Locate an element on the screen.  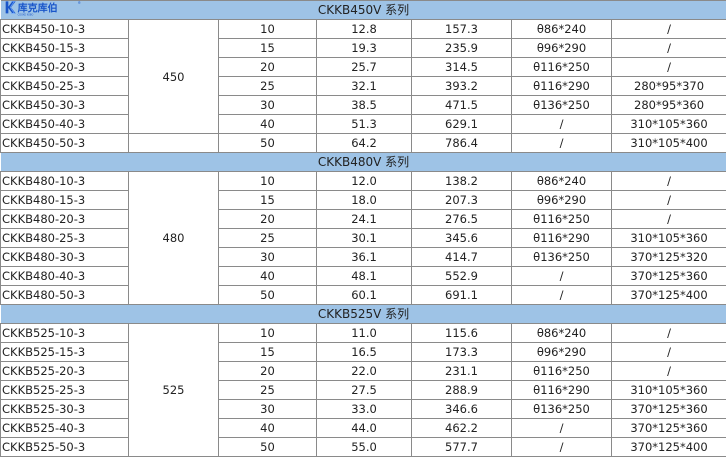
voltage-cell: 450 is located at coordinates (174, 77).